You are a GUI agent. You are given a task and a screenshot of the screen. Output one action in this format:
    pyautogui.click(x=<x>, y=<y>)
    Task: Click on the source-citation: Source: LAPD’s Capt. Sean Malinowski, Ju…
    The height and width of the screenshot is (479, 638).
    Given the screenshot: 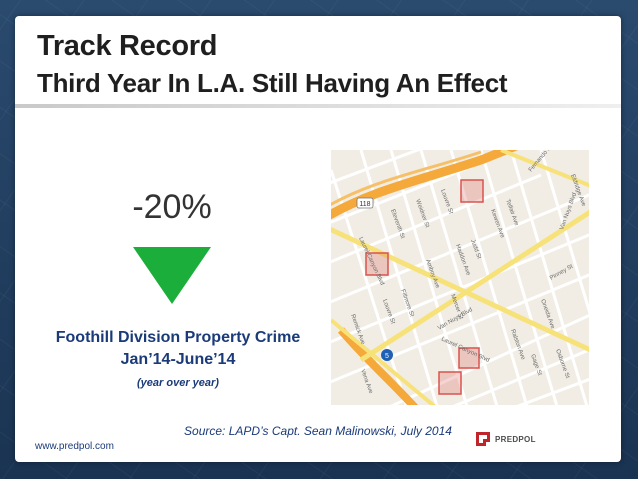 What is the action you would take?
    pyautogui.click(x=318, y=431)
    